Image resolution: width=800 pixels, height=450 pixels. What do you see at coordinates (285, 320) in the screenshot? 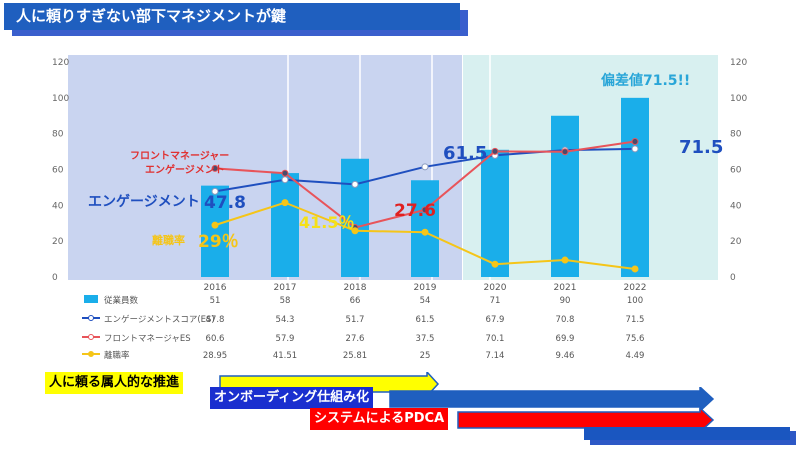
I see `table-cell-1-1: 54.3` at bounding box center [285, 320].